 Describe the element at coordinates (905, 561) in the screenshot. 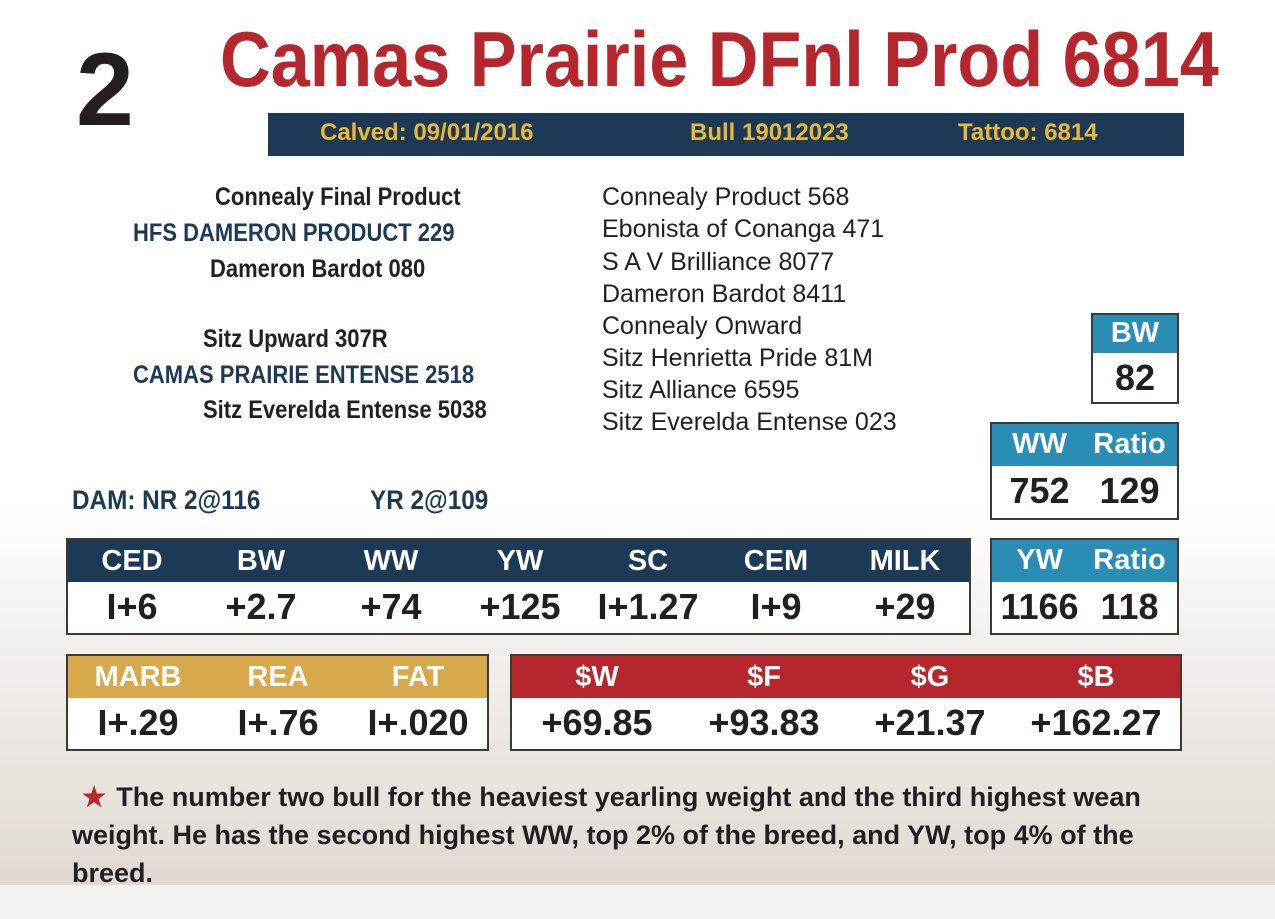

I see `epd-header-milk: MILK` at that location.